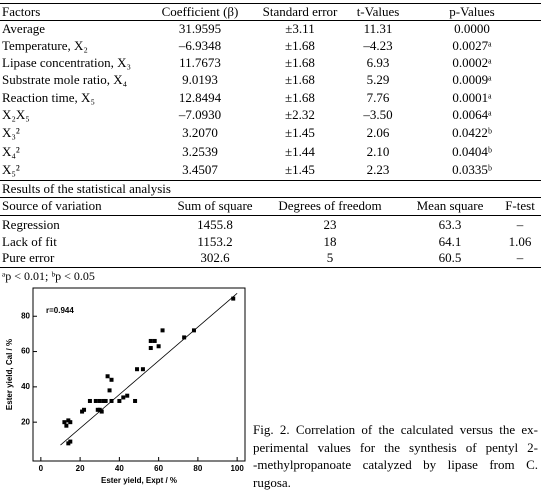 This screenshot has height=491, width=541. Describe the element at coordinates (80, 468) in the screenshot. I see `x-tick-label: 20` at that location.